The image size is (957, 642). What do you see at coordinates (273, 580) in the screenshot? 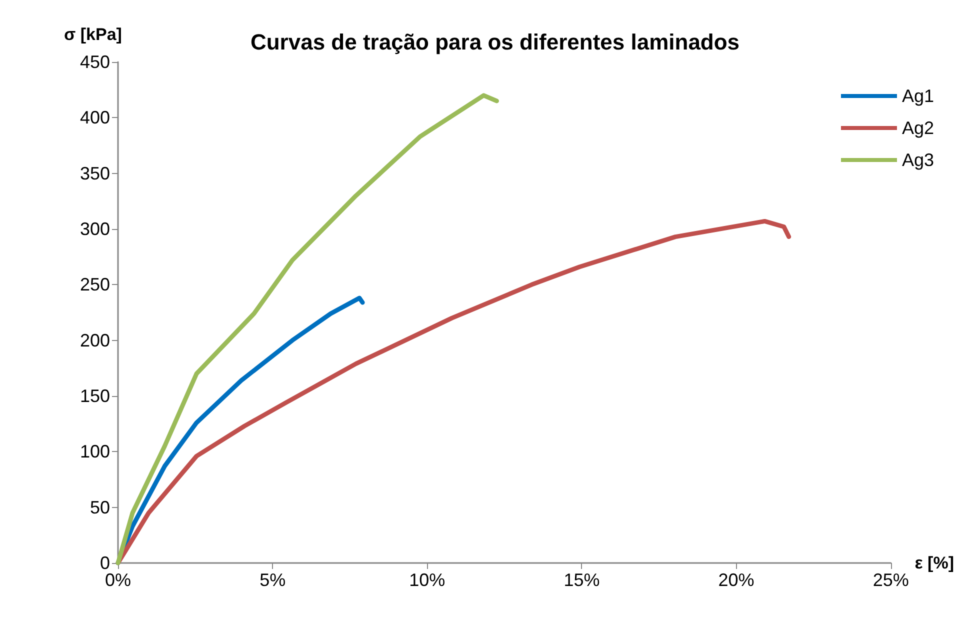
I see `x-tick-label: 5%` at bounding box center [273, 580].